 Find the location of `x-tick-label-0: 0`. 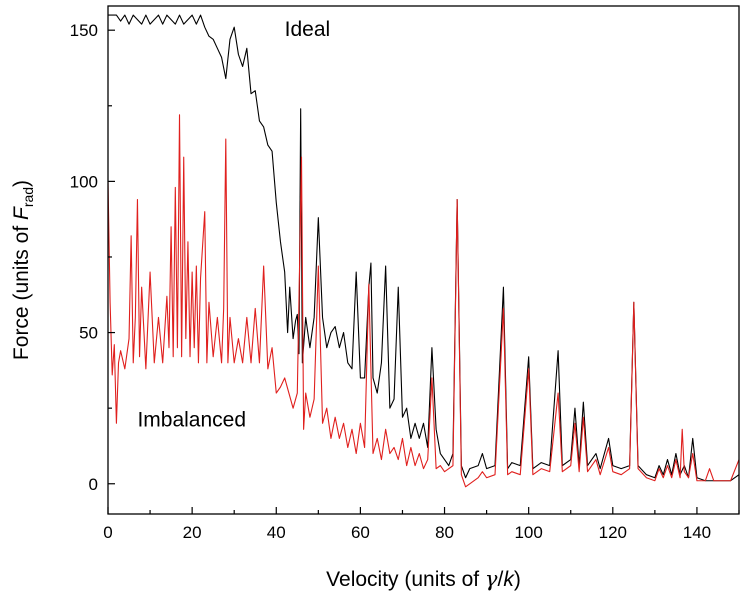

x-tick-label-0: 0 is located at coordinates (107, 532).